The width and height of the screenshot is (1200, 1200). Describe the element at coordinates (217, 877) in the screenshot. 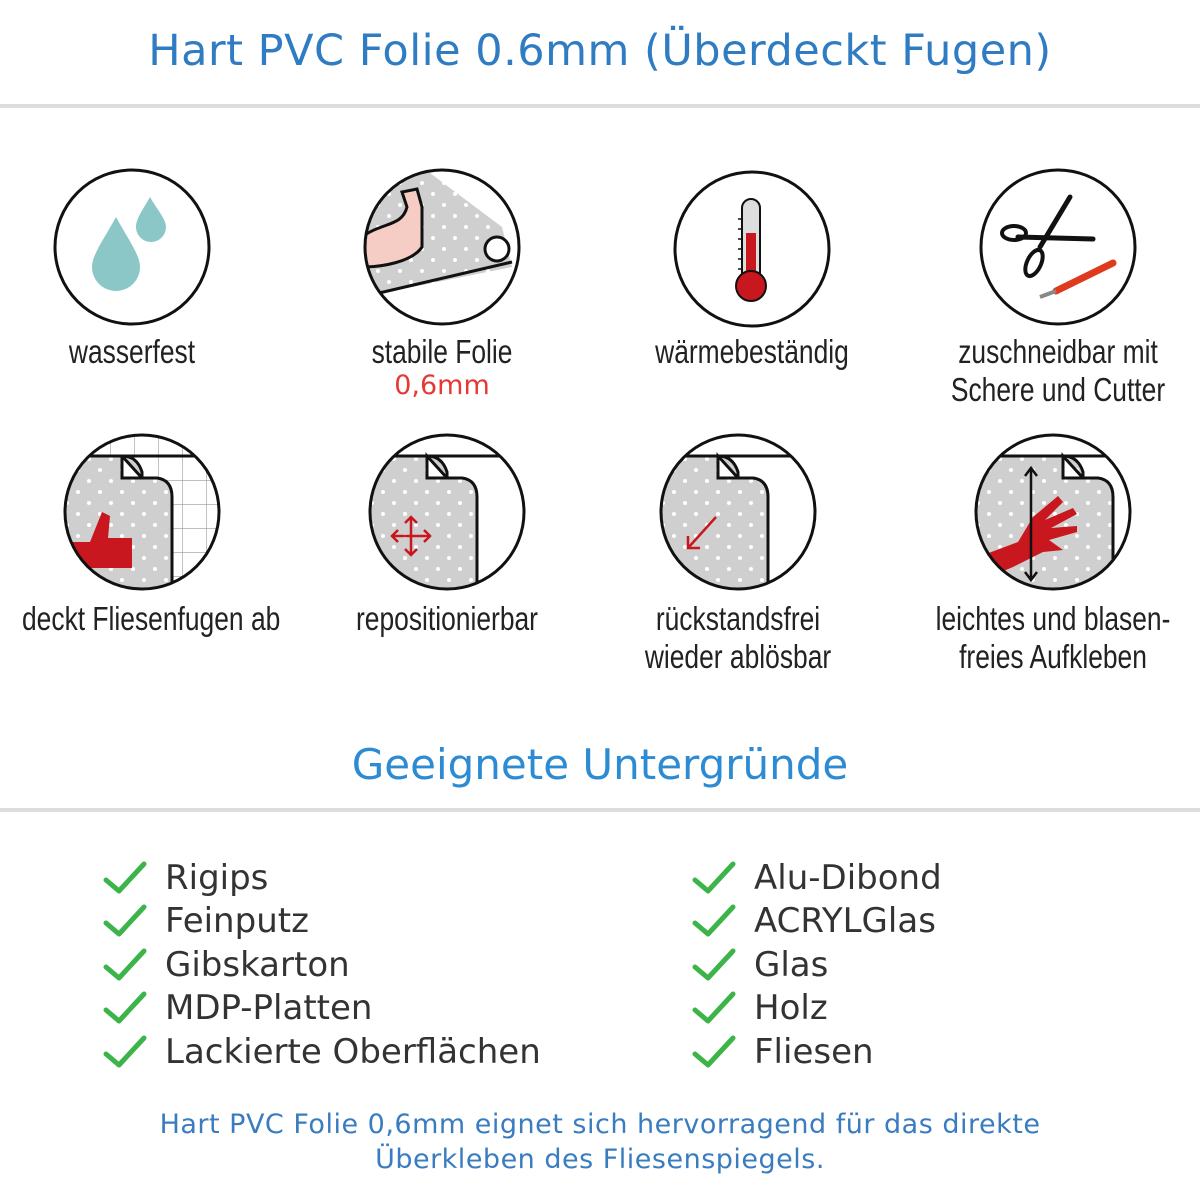

I see `list-item-label: Rigips` at that location.